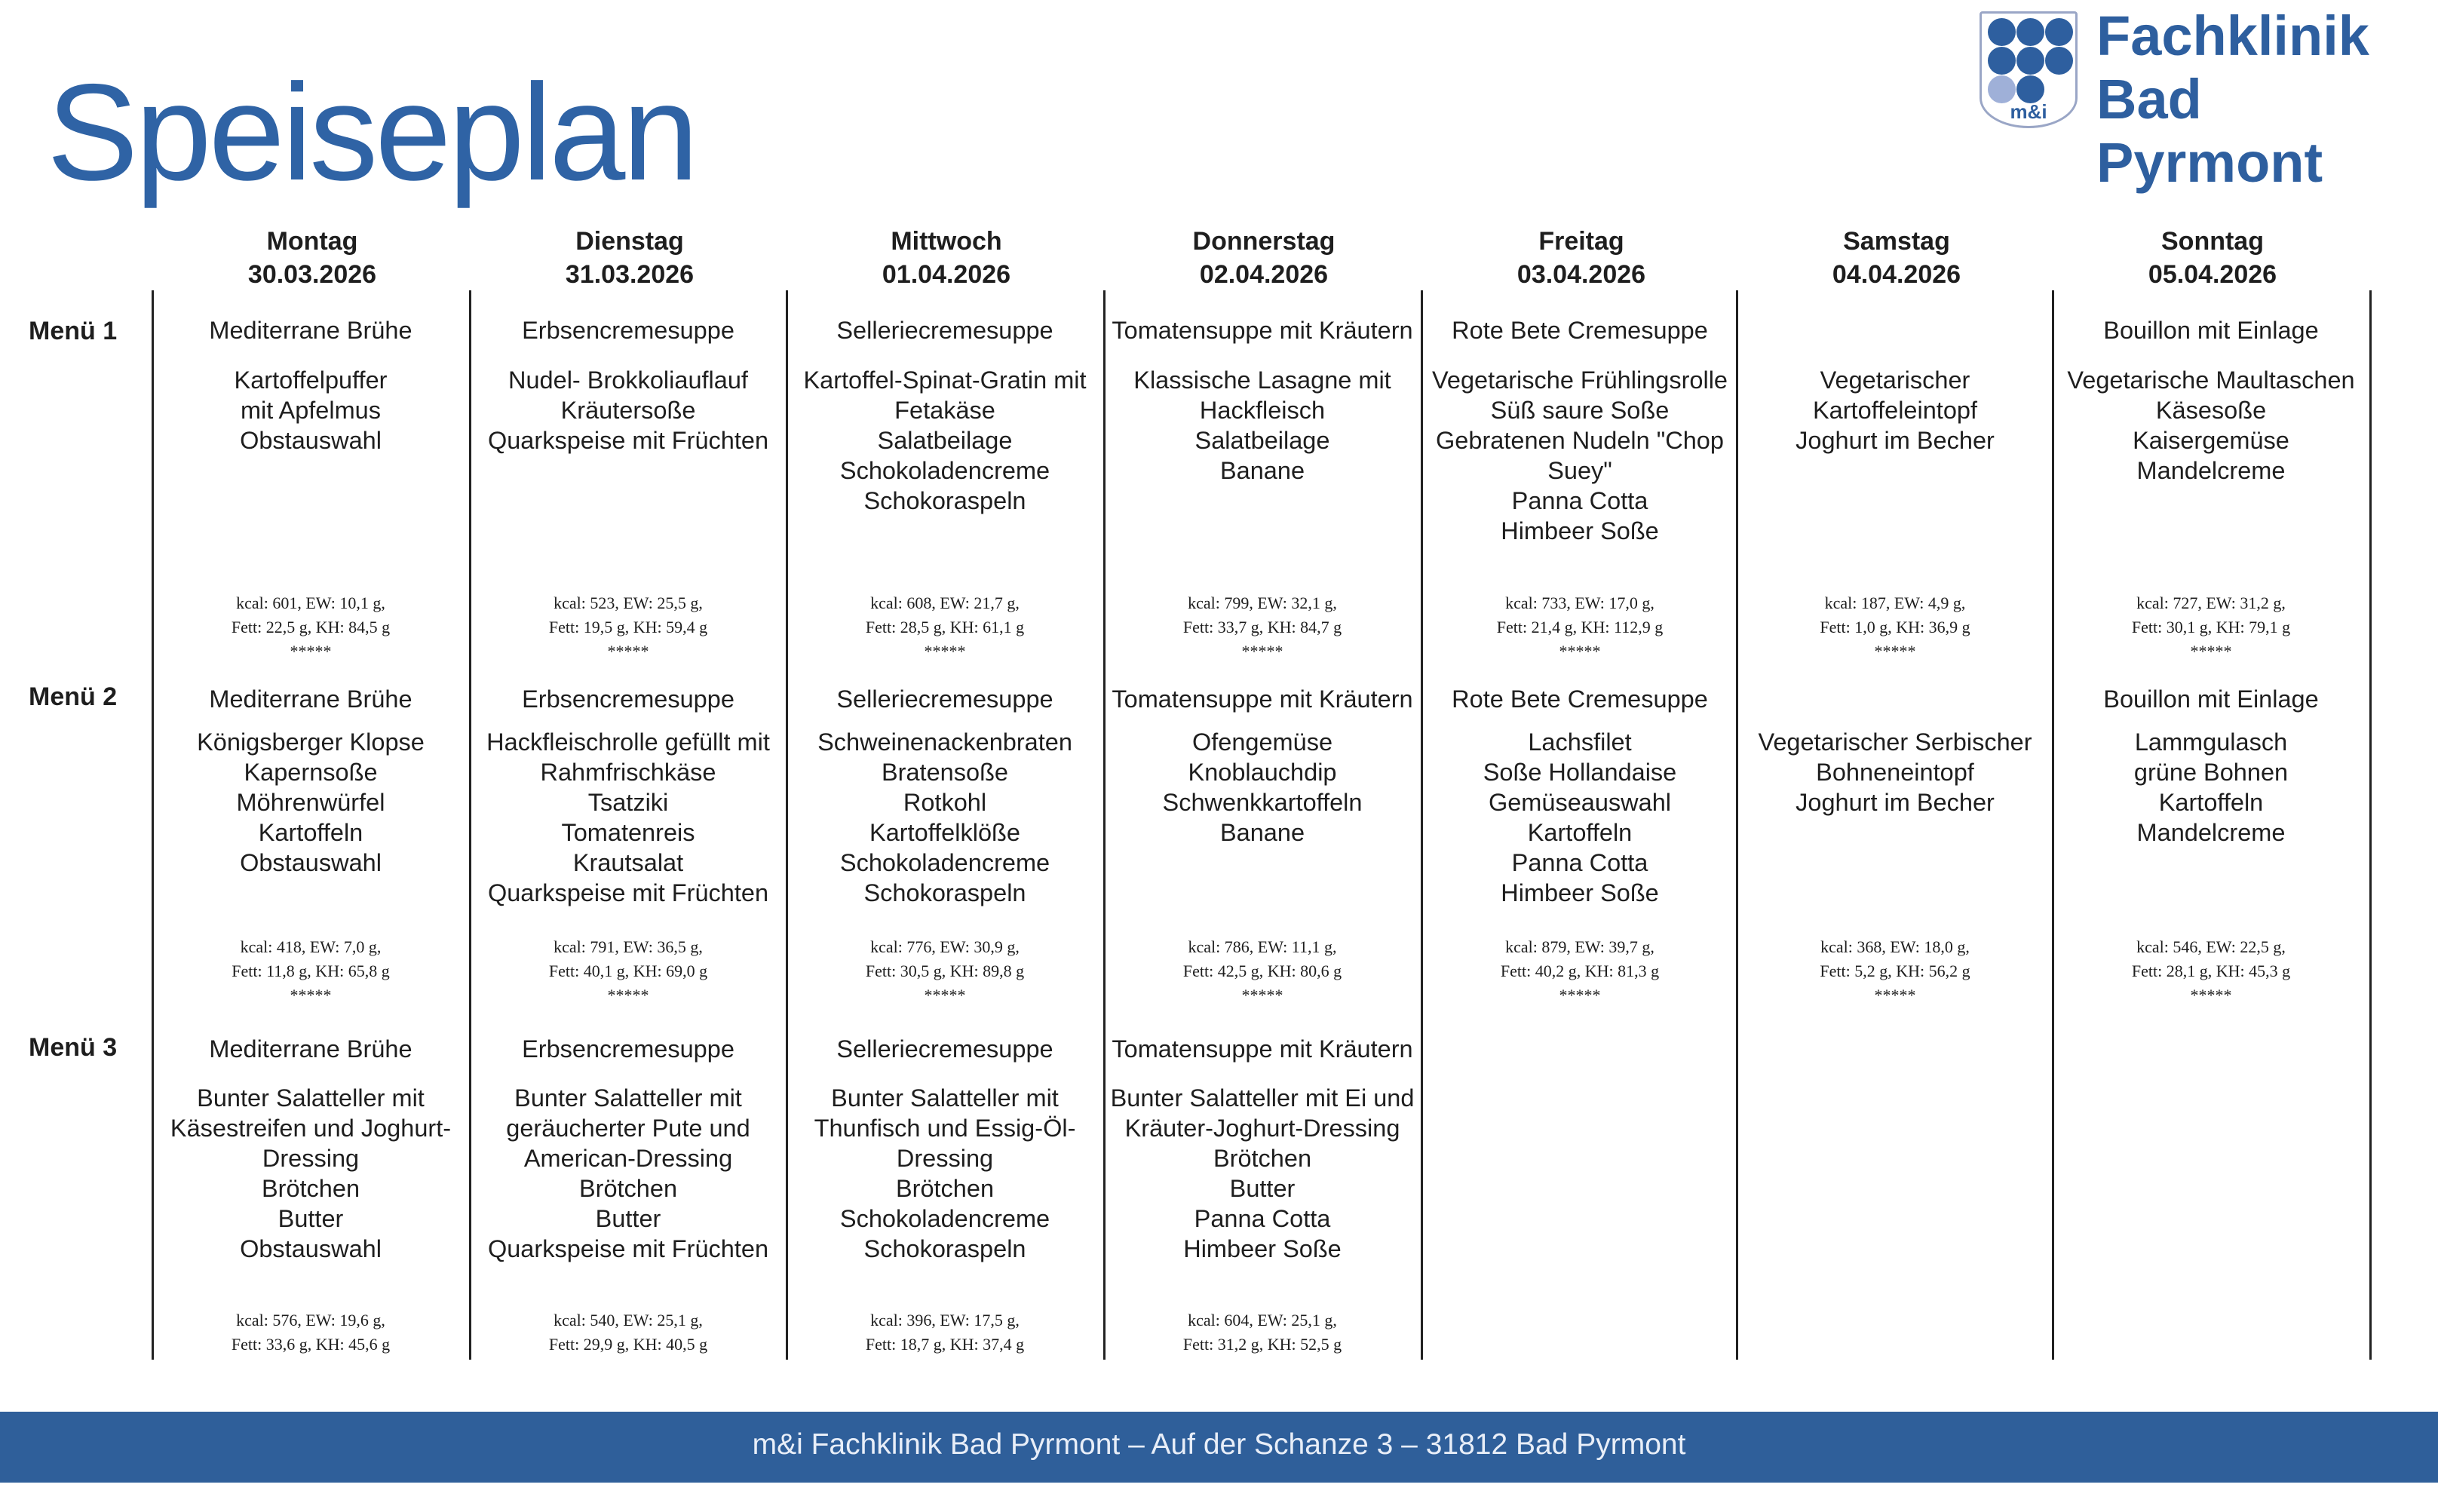  What do you see at coordinates (1262, 1098) in the screenshot?
I see `dish-item: Bunter Salatteller mit Ei und` at bounding box center [1262, 1098].